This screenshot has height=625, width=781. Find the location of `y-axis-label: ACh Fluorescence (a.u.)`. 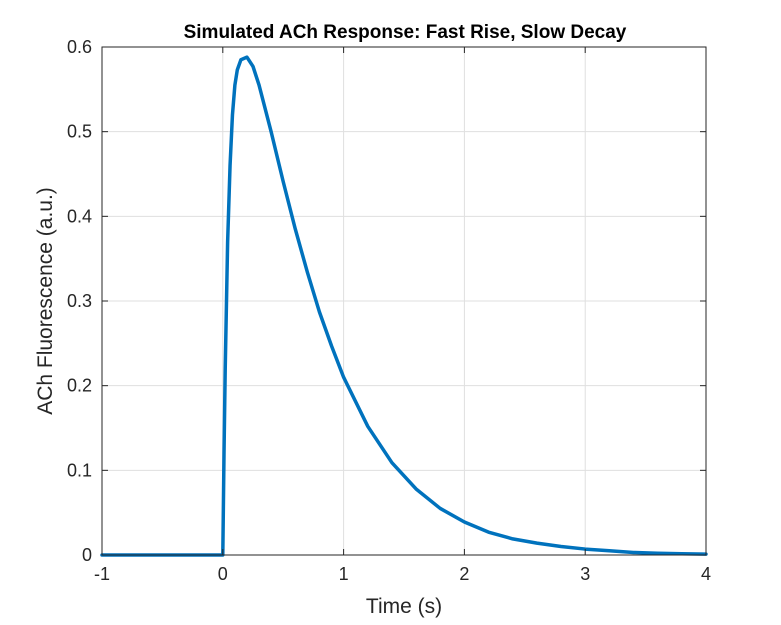

y-axis-label: ACh Fluorescence (a.u.) is located at coordinates (45, 301).